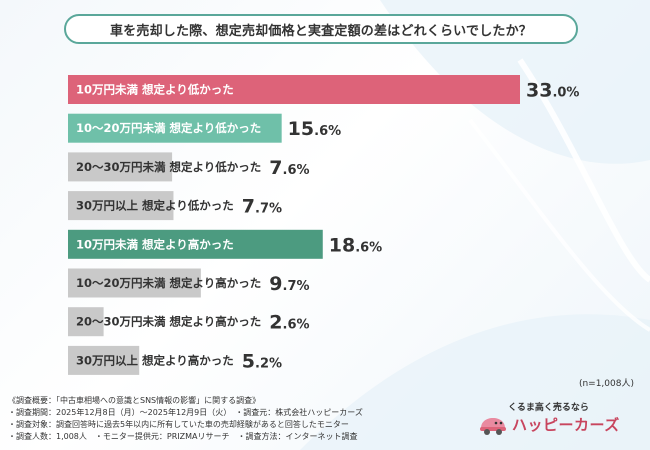  Describe the element at coordinates (355, 245) in the screenshot. I see `bar-value-label: 18.6%` at that location.